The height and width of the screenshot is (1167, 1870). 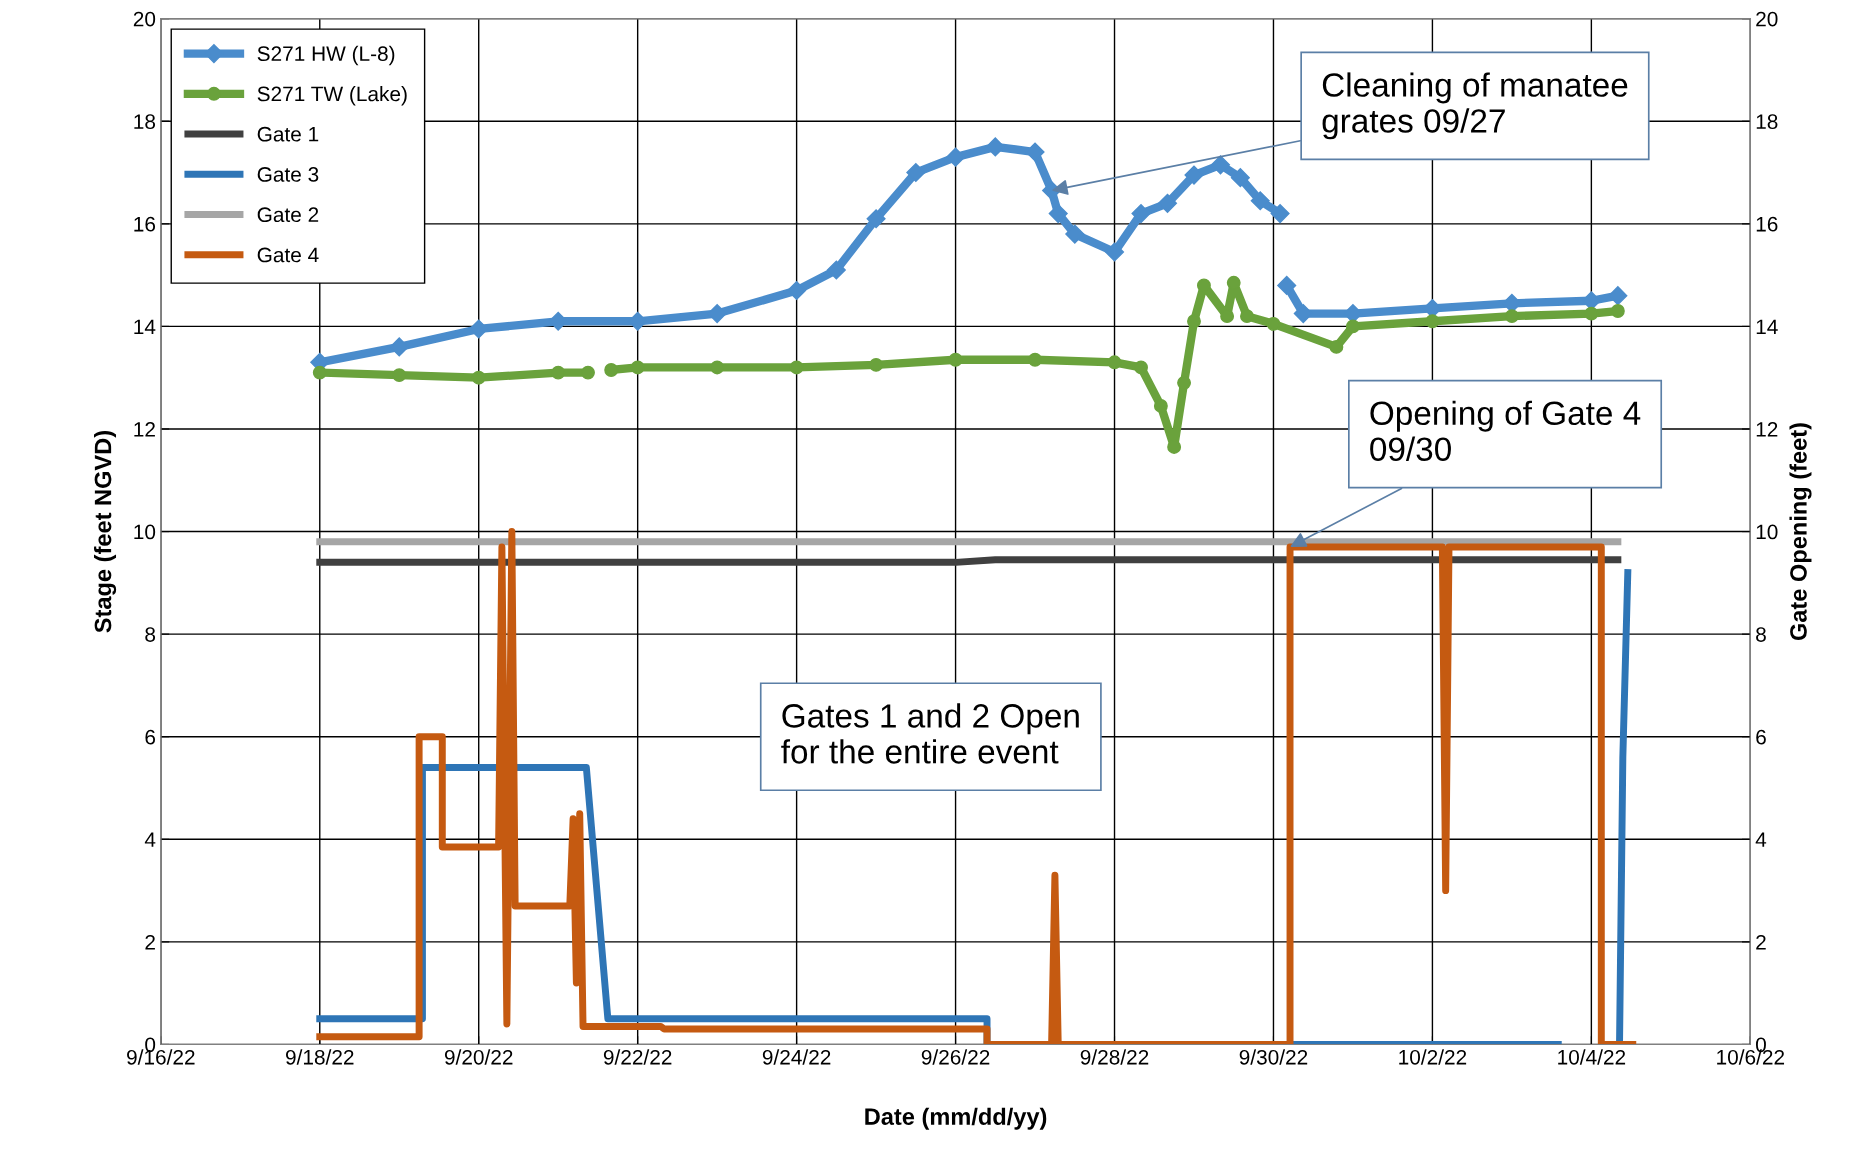 What do you see at coordinates (145, 532) in the screenshot?
I see `y-tick-label: 10` at bounding box center [145, 532].